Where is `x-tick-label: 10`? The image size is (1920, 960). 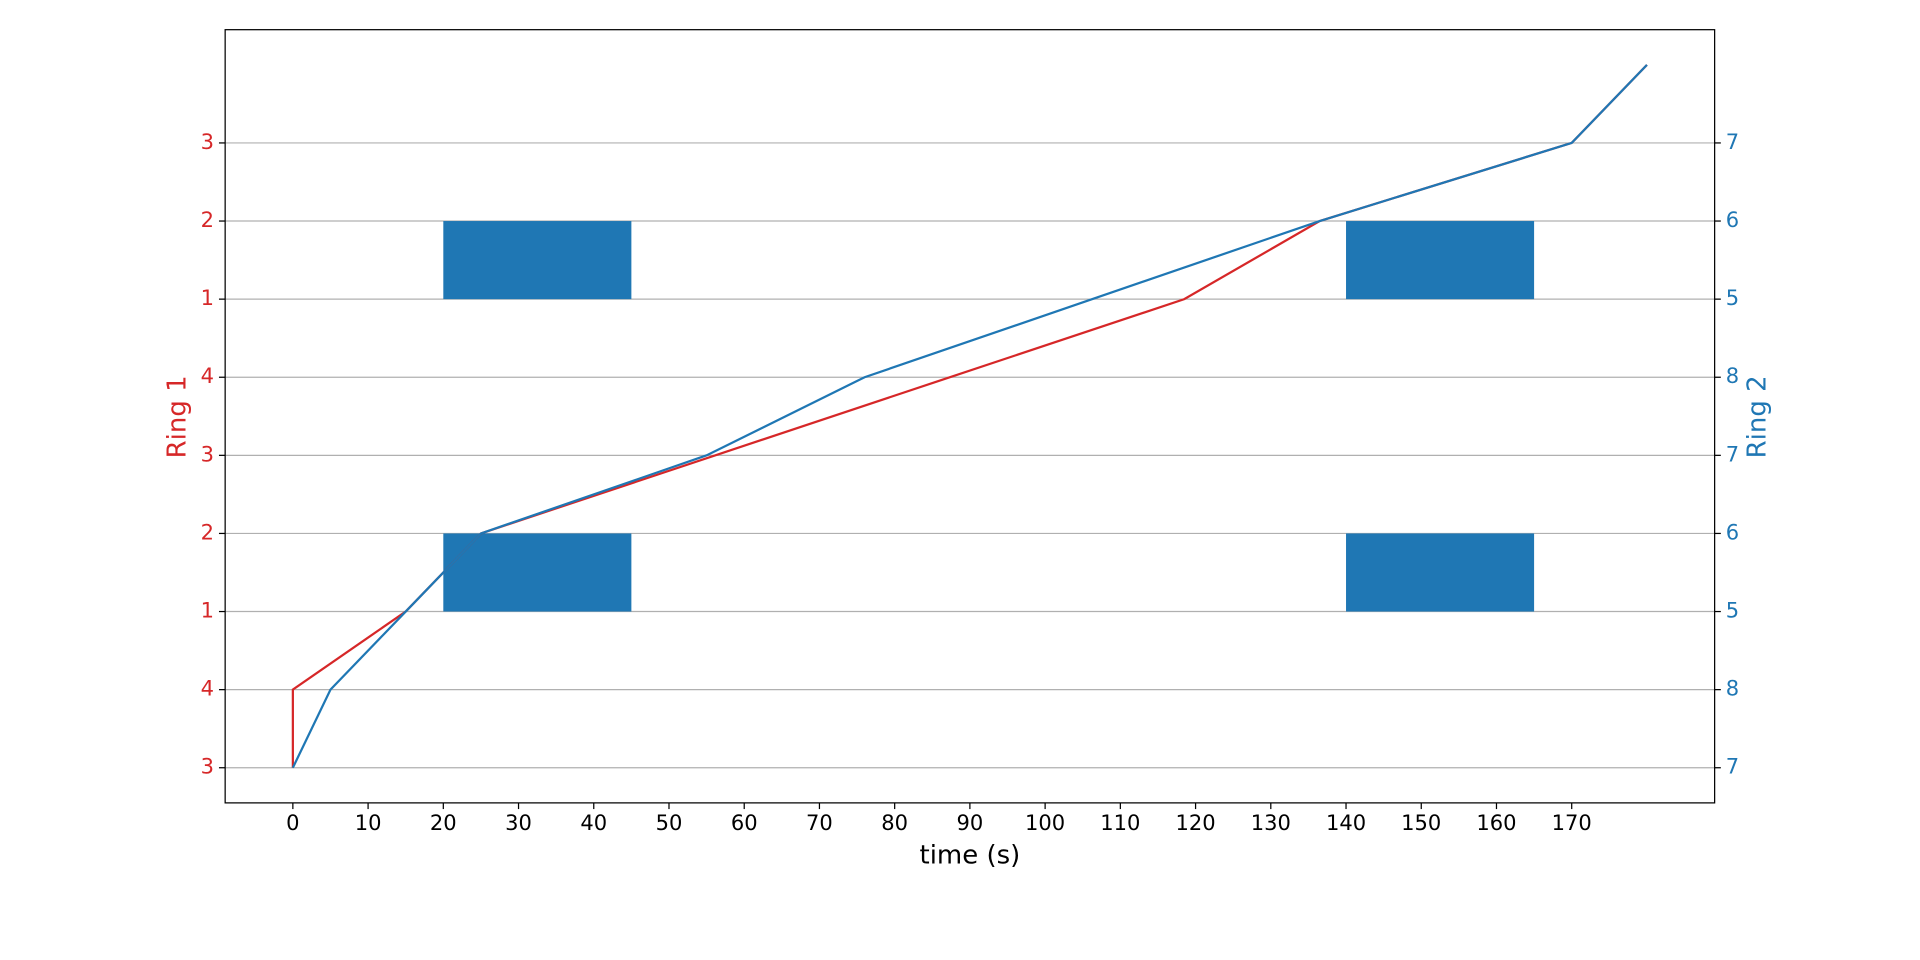 x-tick-label: 10 is located at coordinates (368, 822).